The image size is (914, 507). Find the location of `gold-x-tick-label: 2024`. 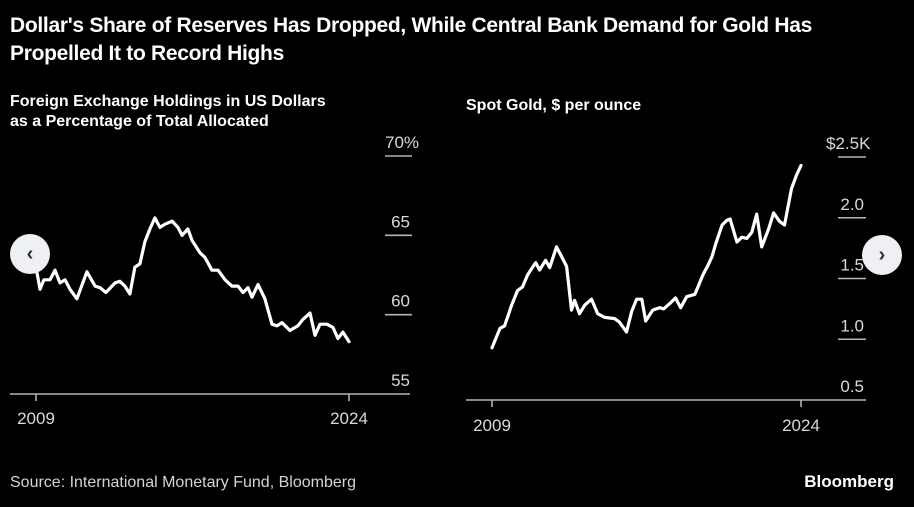

gold-x-tick-label: 2024 is located at coordinates (801, 425).